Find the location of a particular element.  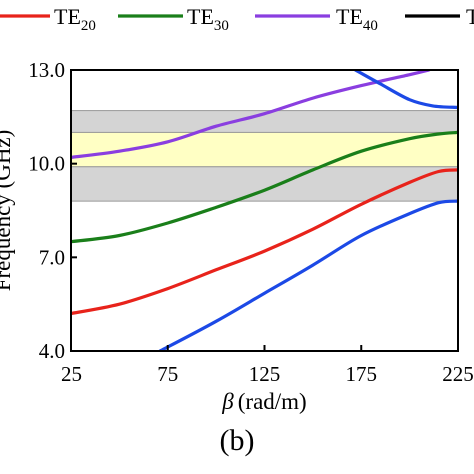

legend-label-0: TE20 is located at coordinates (75, 19).